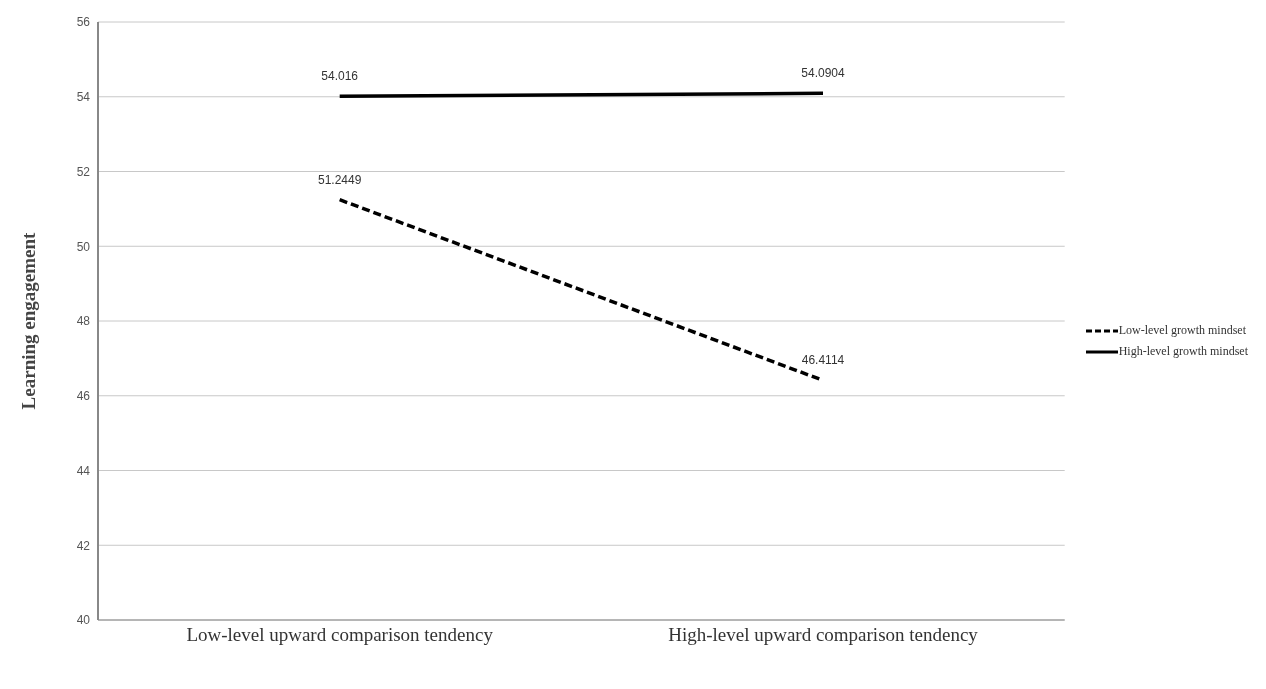  Describe the element at coordinates (83, 246) in the screenshot. I see `y-tick-label: 50` at that location.